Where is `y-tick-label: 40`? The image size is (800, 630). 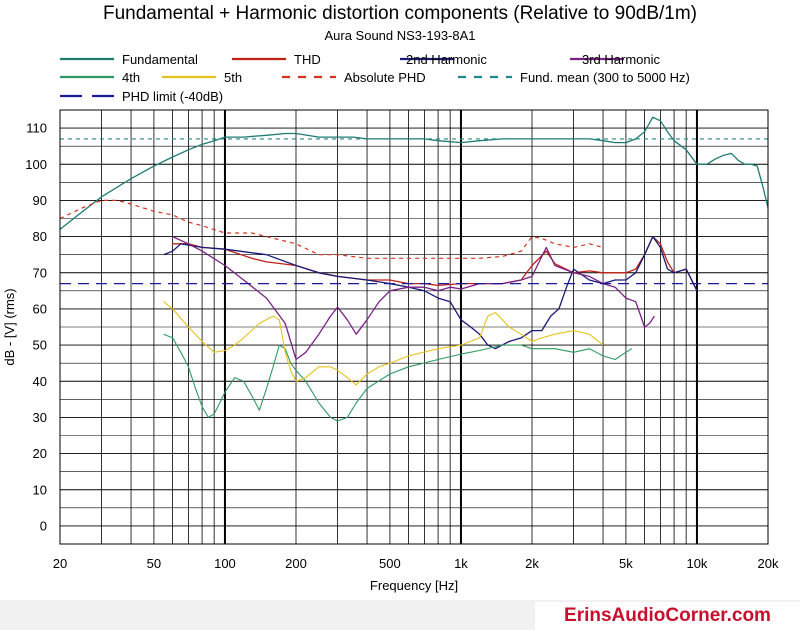 y-tick-label: 40 is located at coordinates (40, 381).